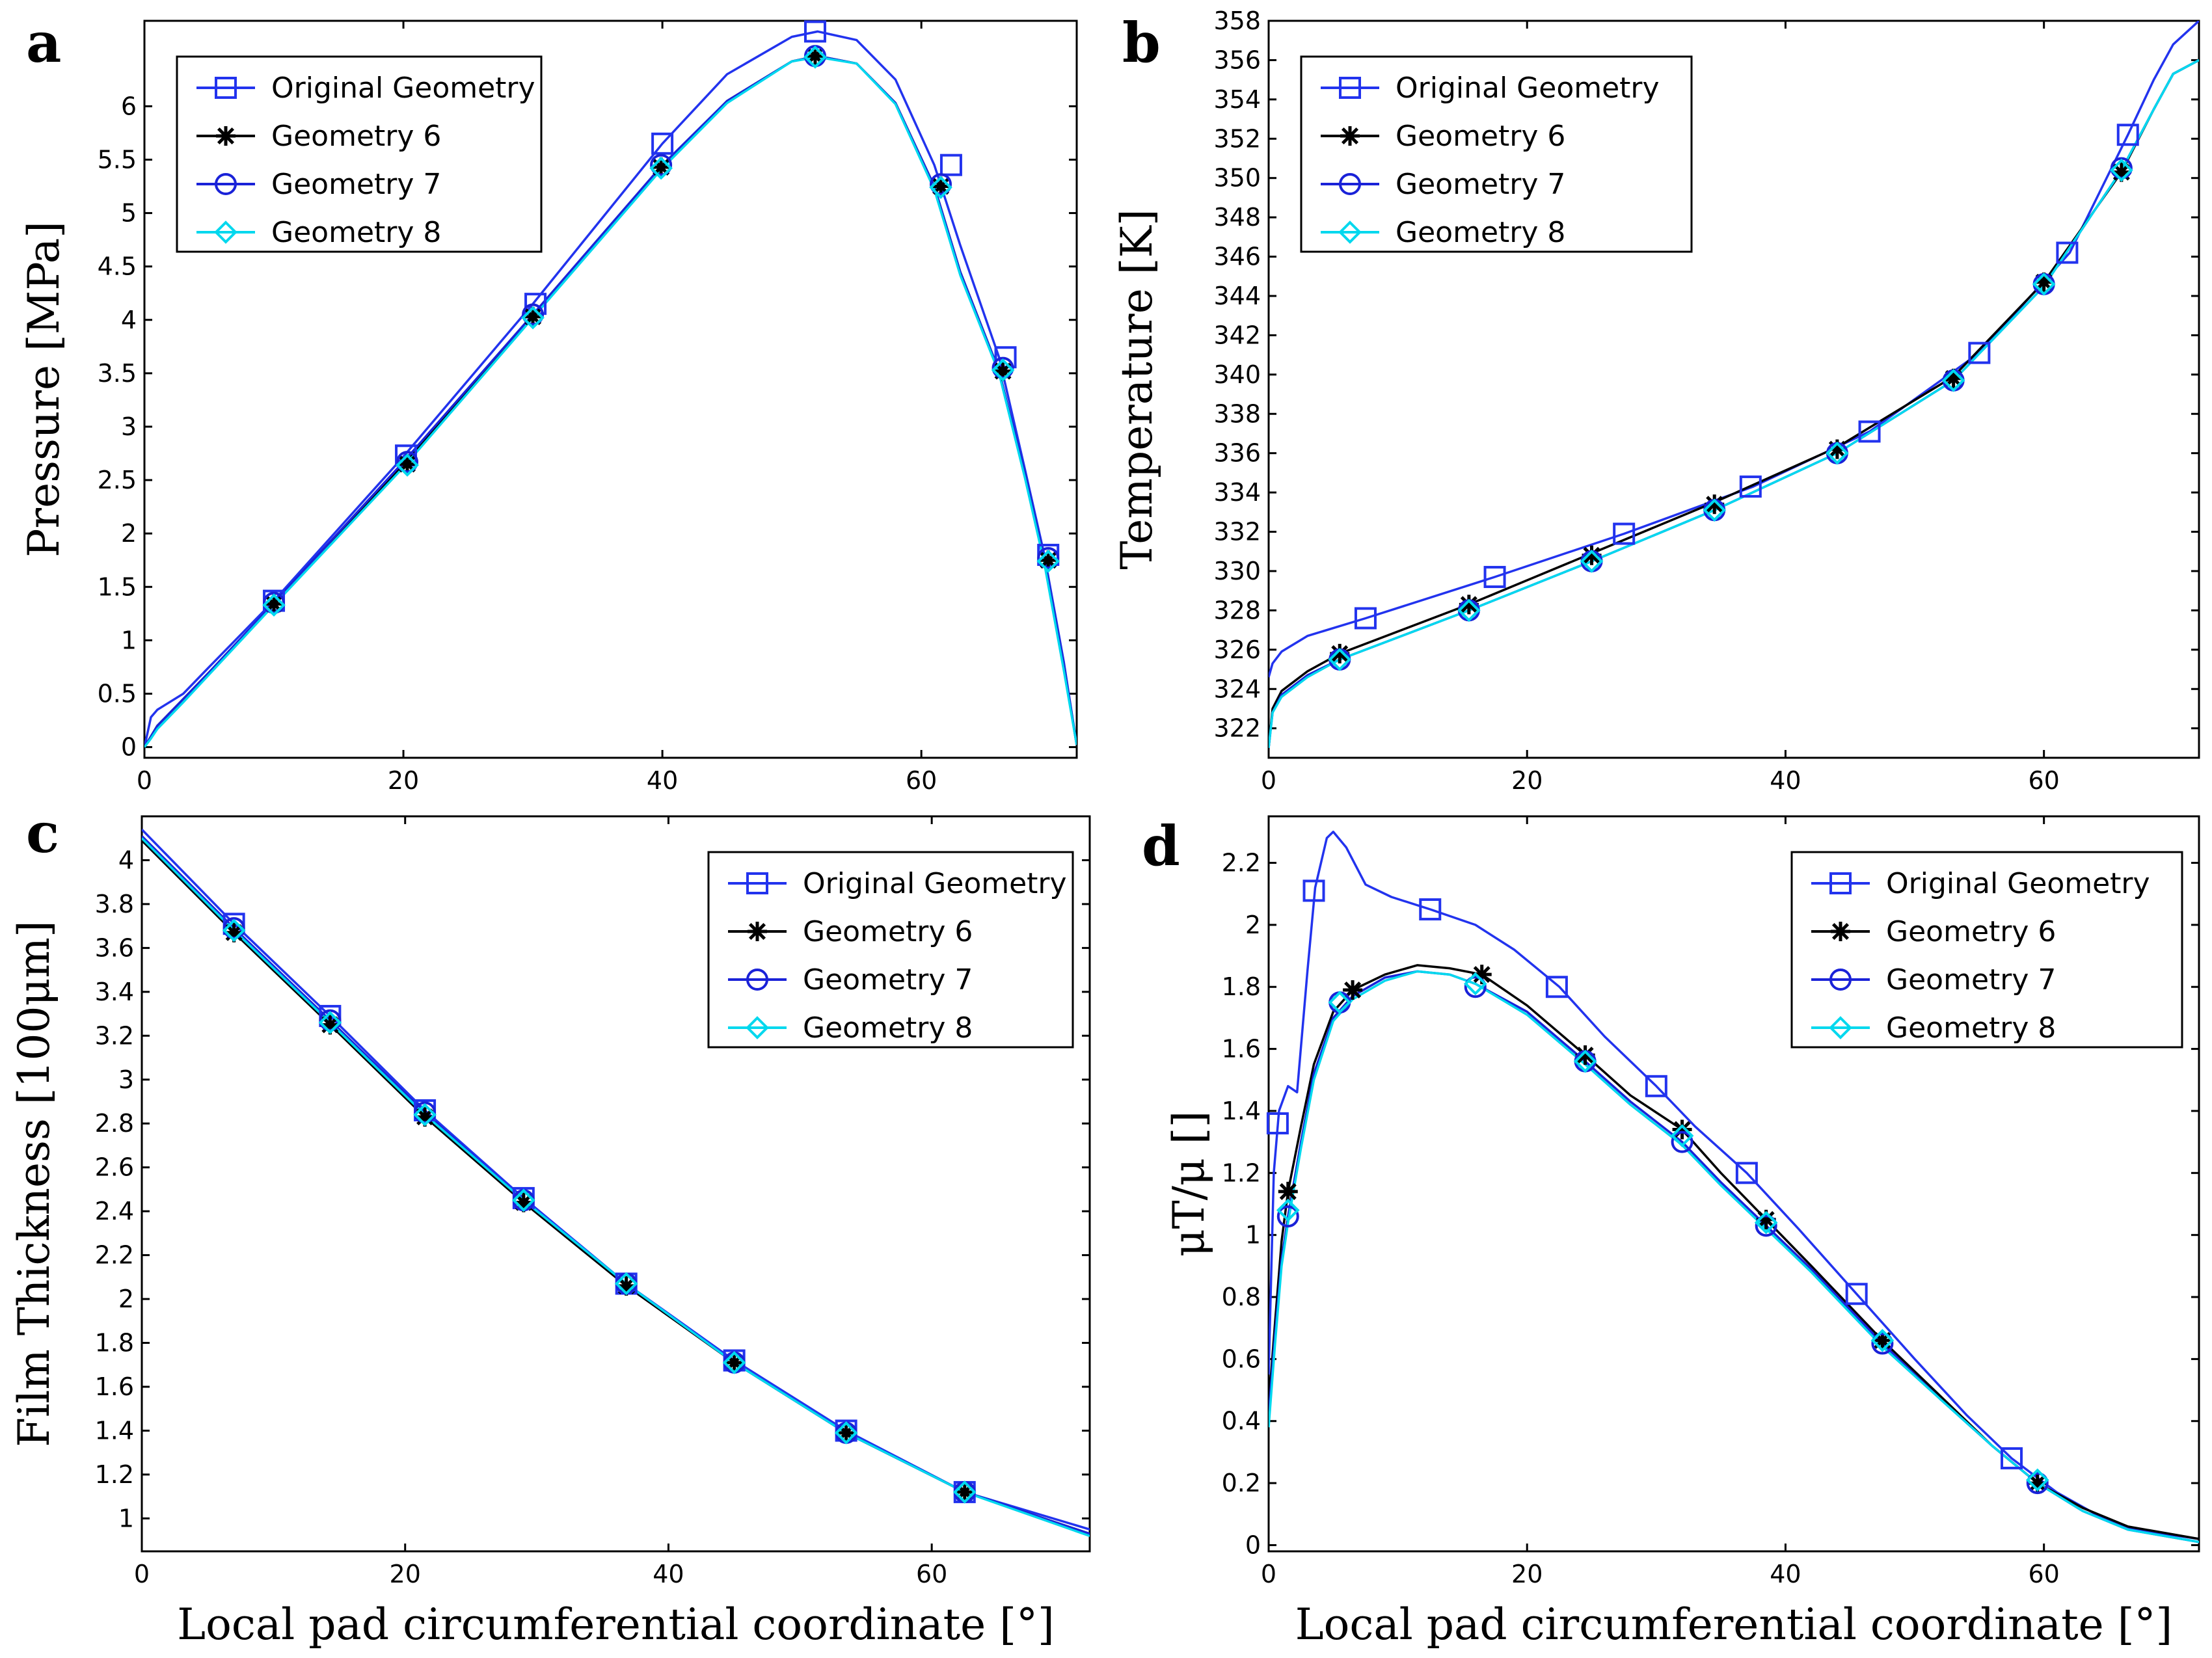  What do you see at coordinates (1237, 296) in the screenshot?
I see `y-tick-label: 344` at bounding box center [1237, 296].